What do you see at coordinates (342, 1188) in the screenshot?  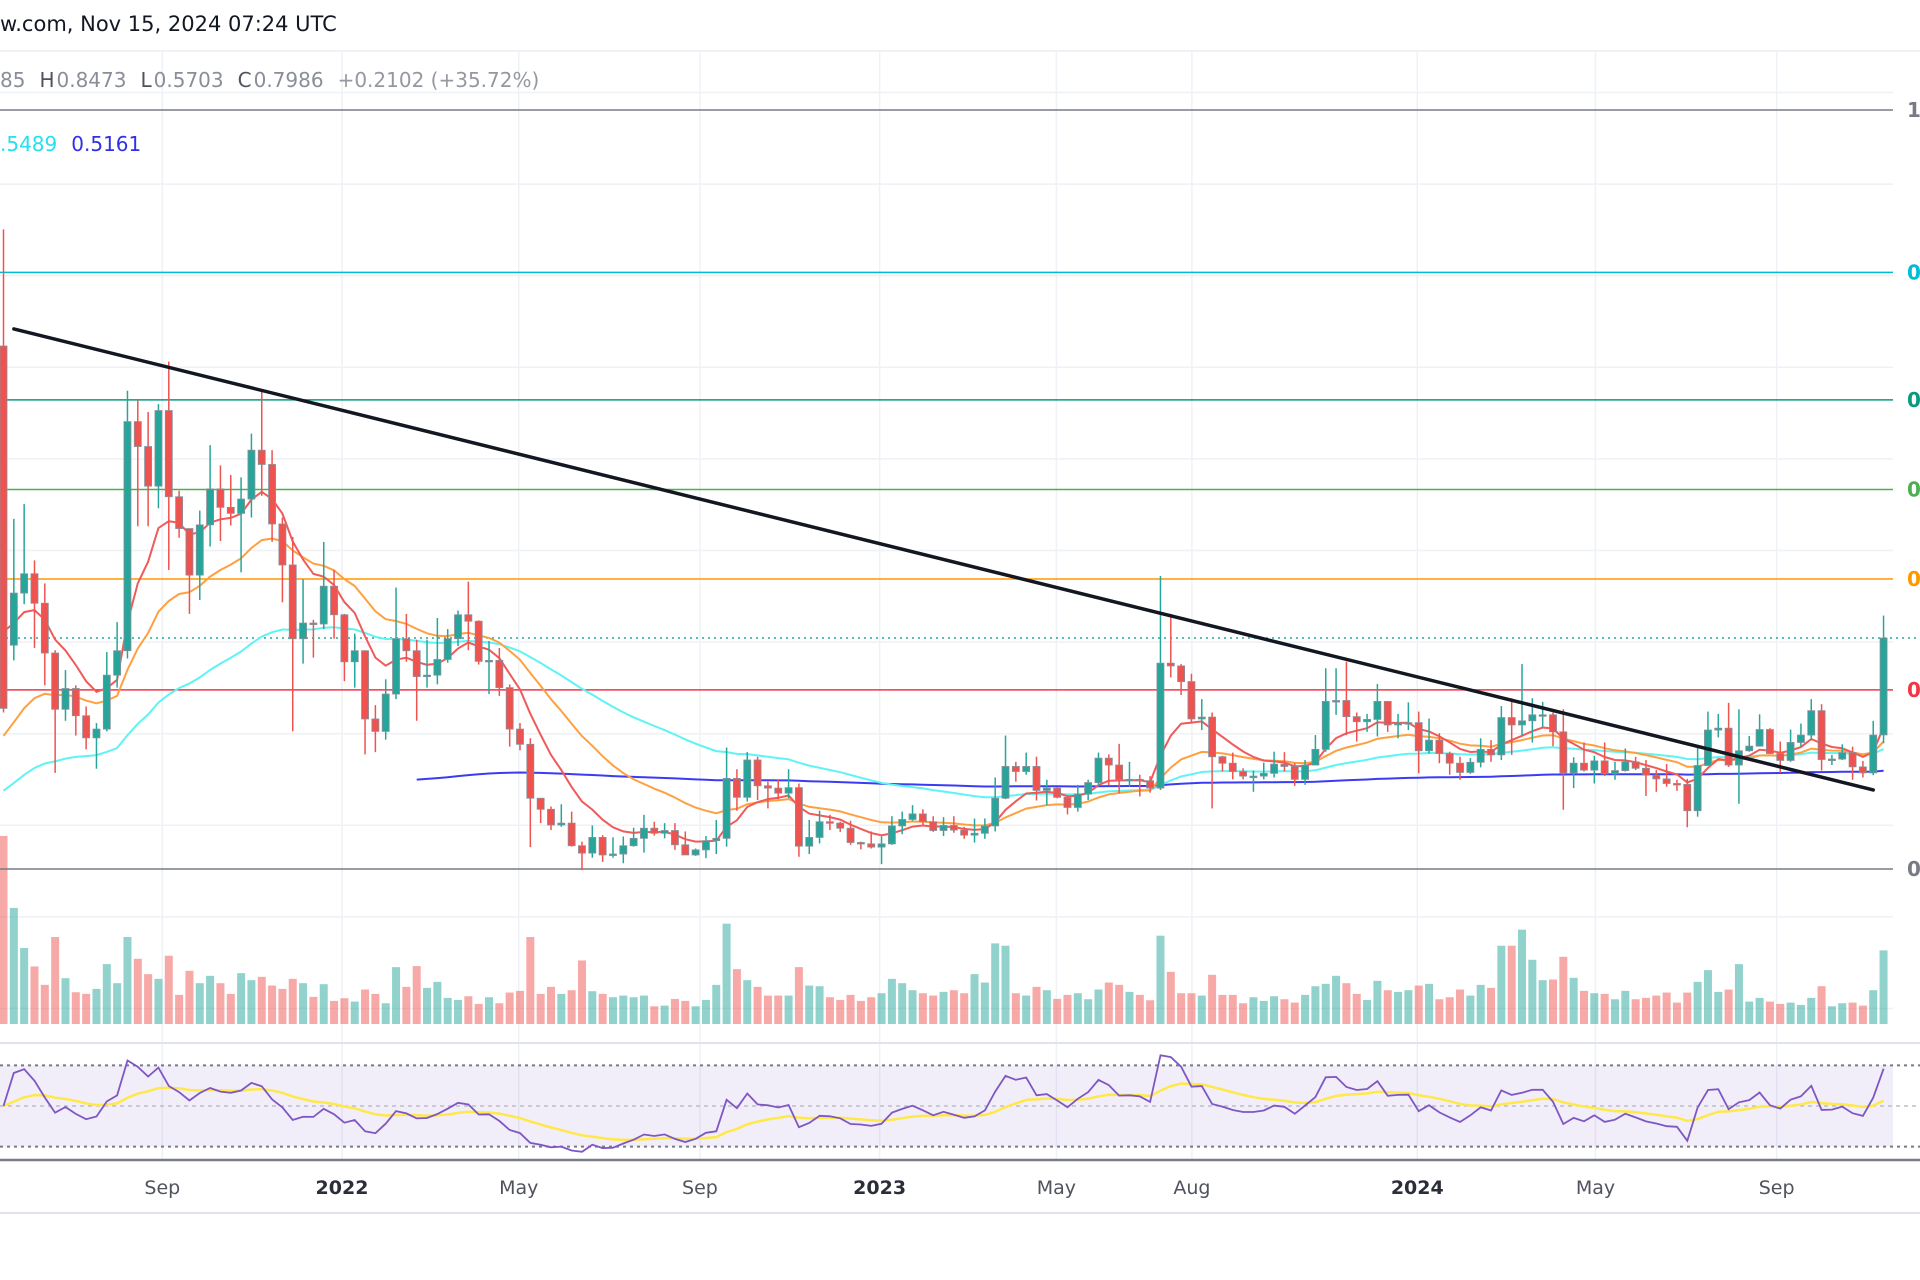 I see `time-axis-tick-label: 2022` at bounding box center [342, 1188].